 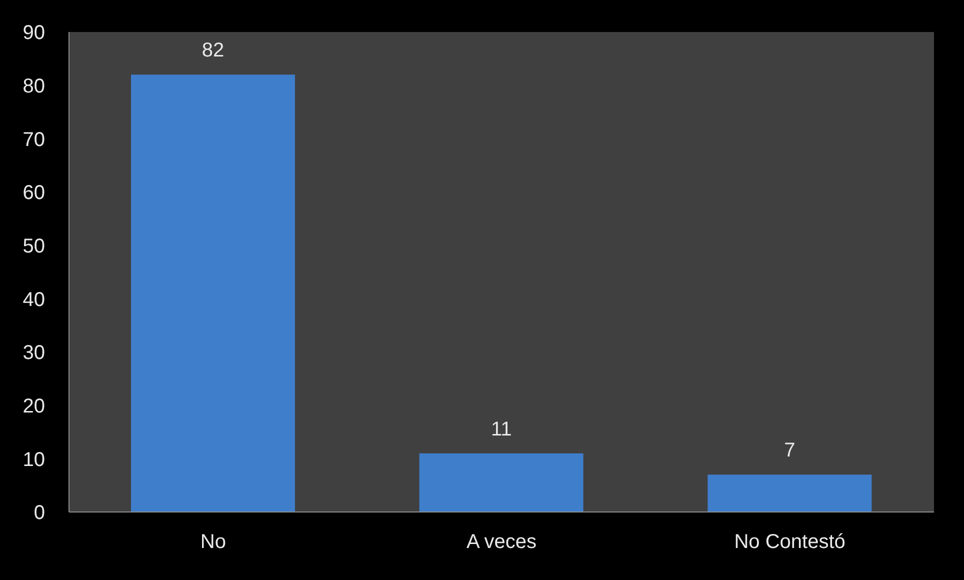 What do you see at coordinates (33, 299) in the screenshot?
I see `y-tick-label: 40` at bounding box center [33, 299].